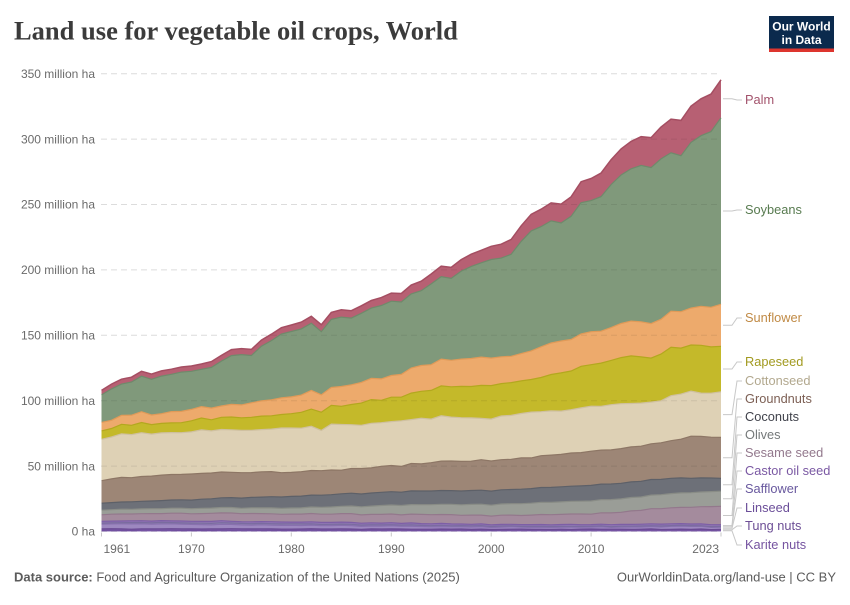  I want to click on svg-text:Land use for vegetable oil cro: Land use for vegetable oil crops, World, so click(236, 31).